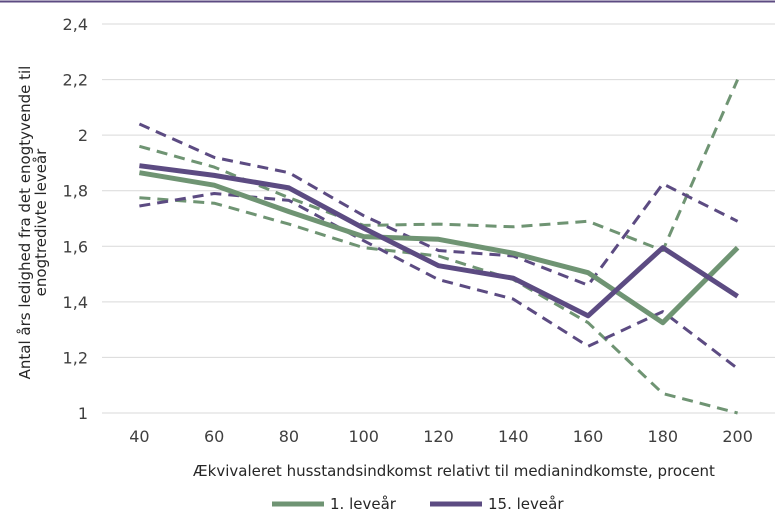 The width and height of the screenshot is (775, 517). I want to click on legend-label-1: 1. leveår, so click(363, 504).